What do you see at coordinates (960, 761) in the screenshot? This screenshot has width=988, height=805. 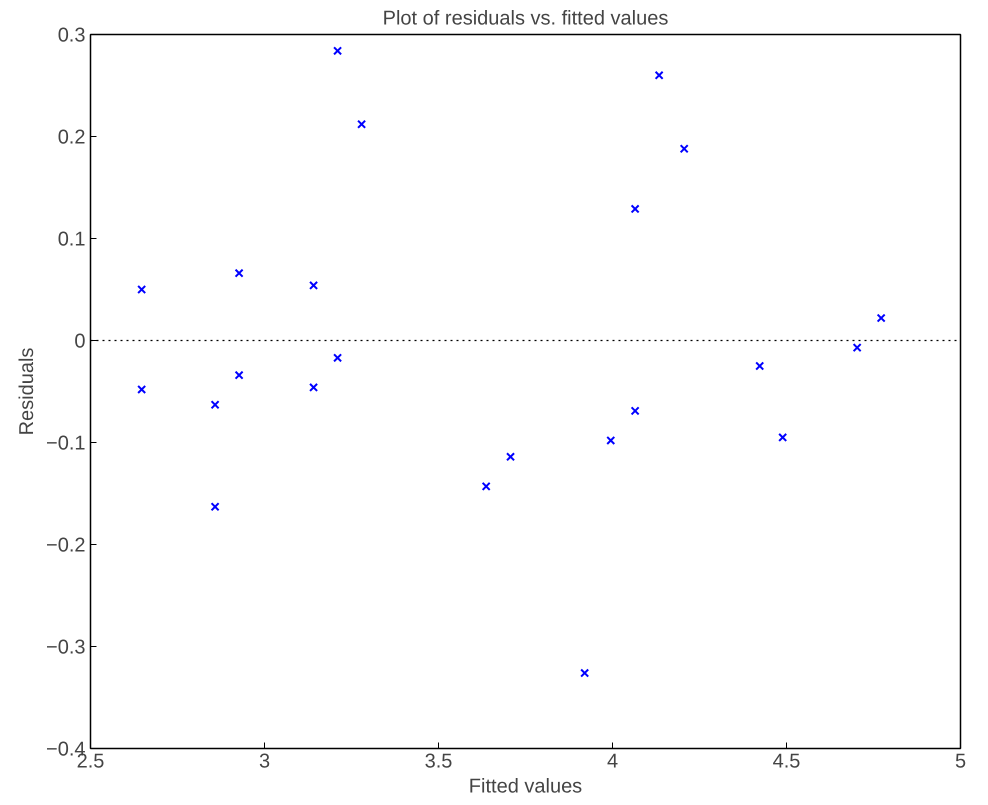 I see `x-tick-label: 5` at bounding box center [960, 761].